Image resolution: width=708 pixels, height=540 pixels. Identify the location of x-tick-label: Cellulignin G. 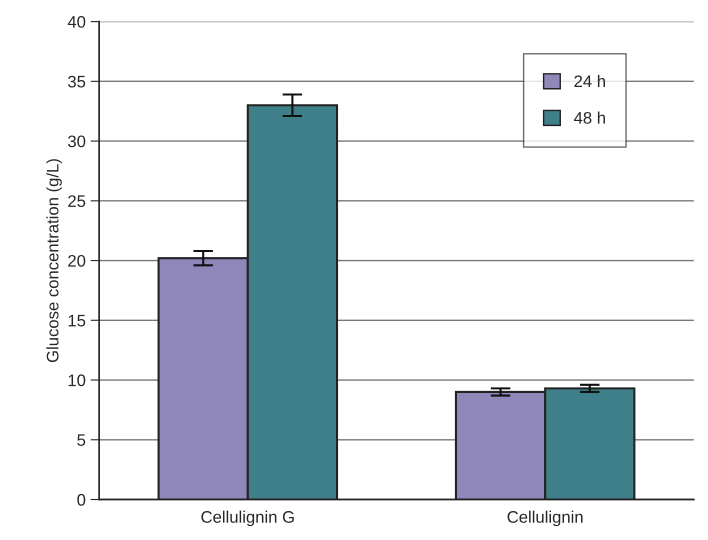
(247, 518).